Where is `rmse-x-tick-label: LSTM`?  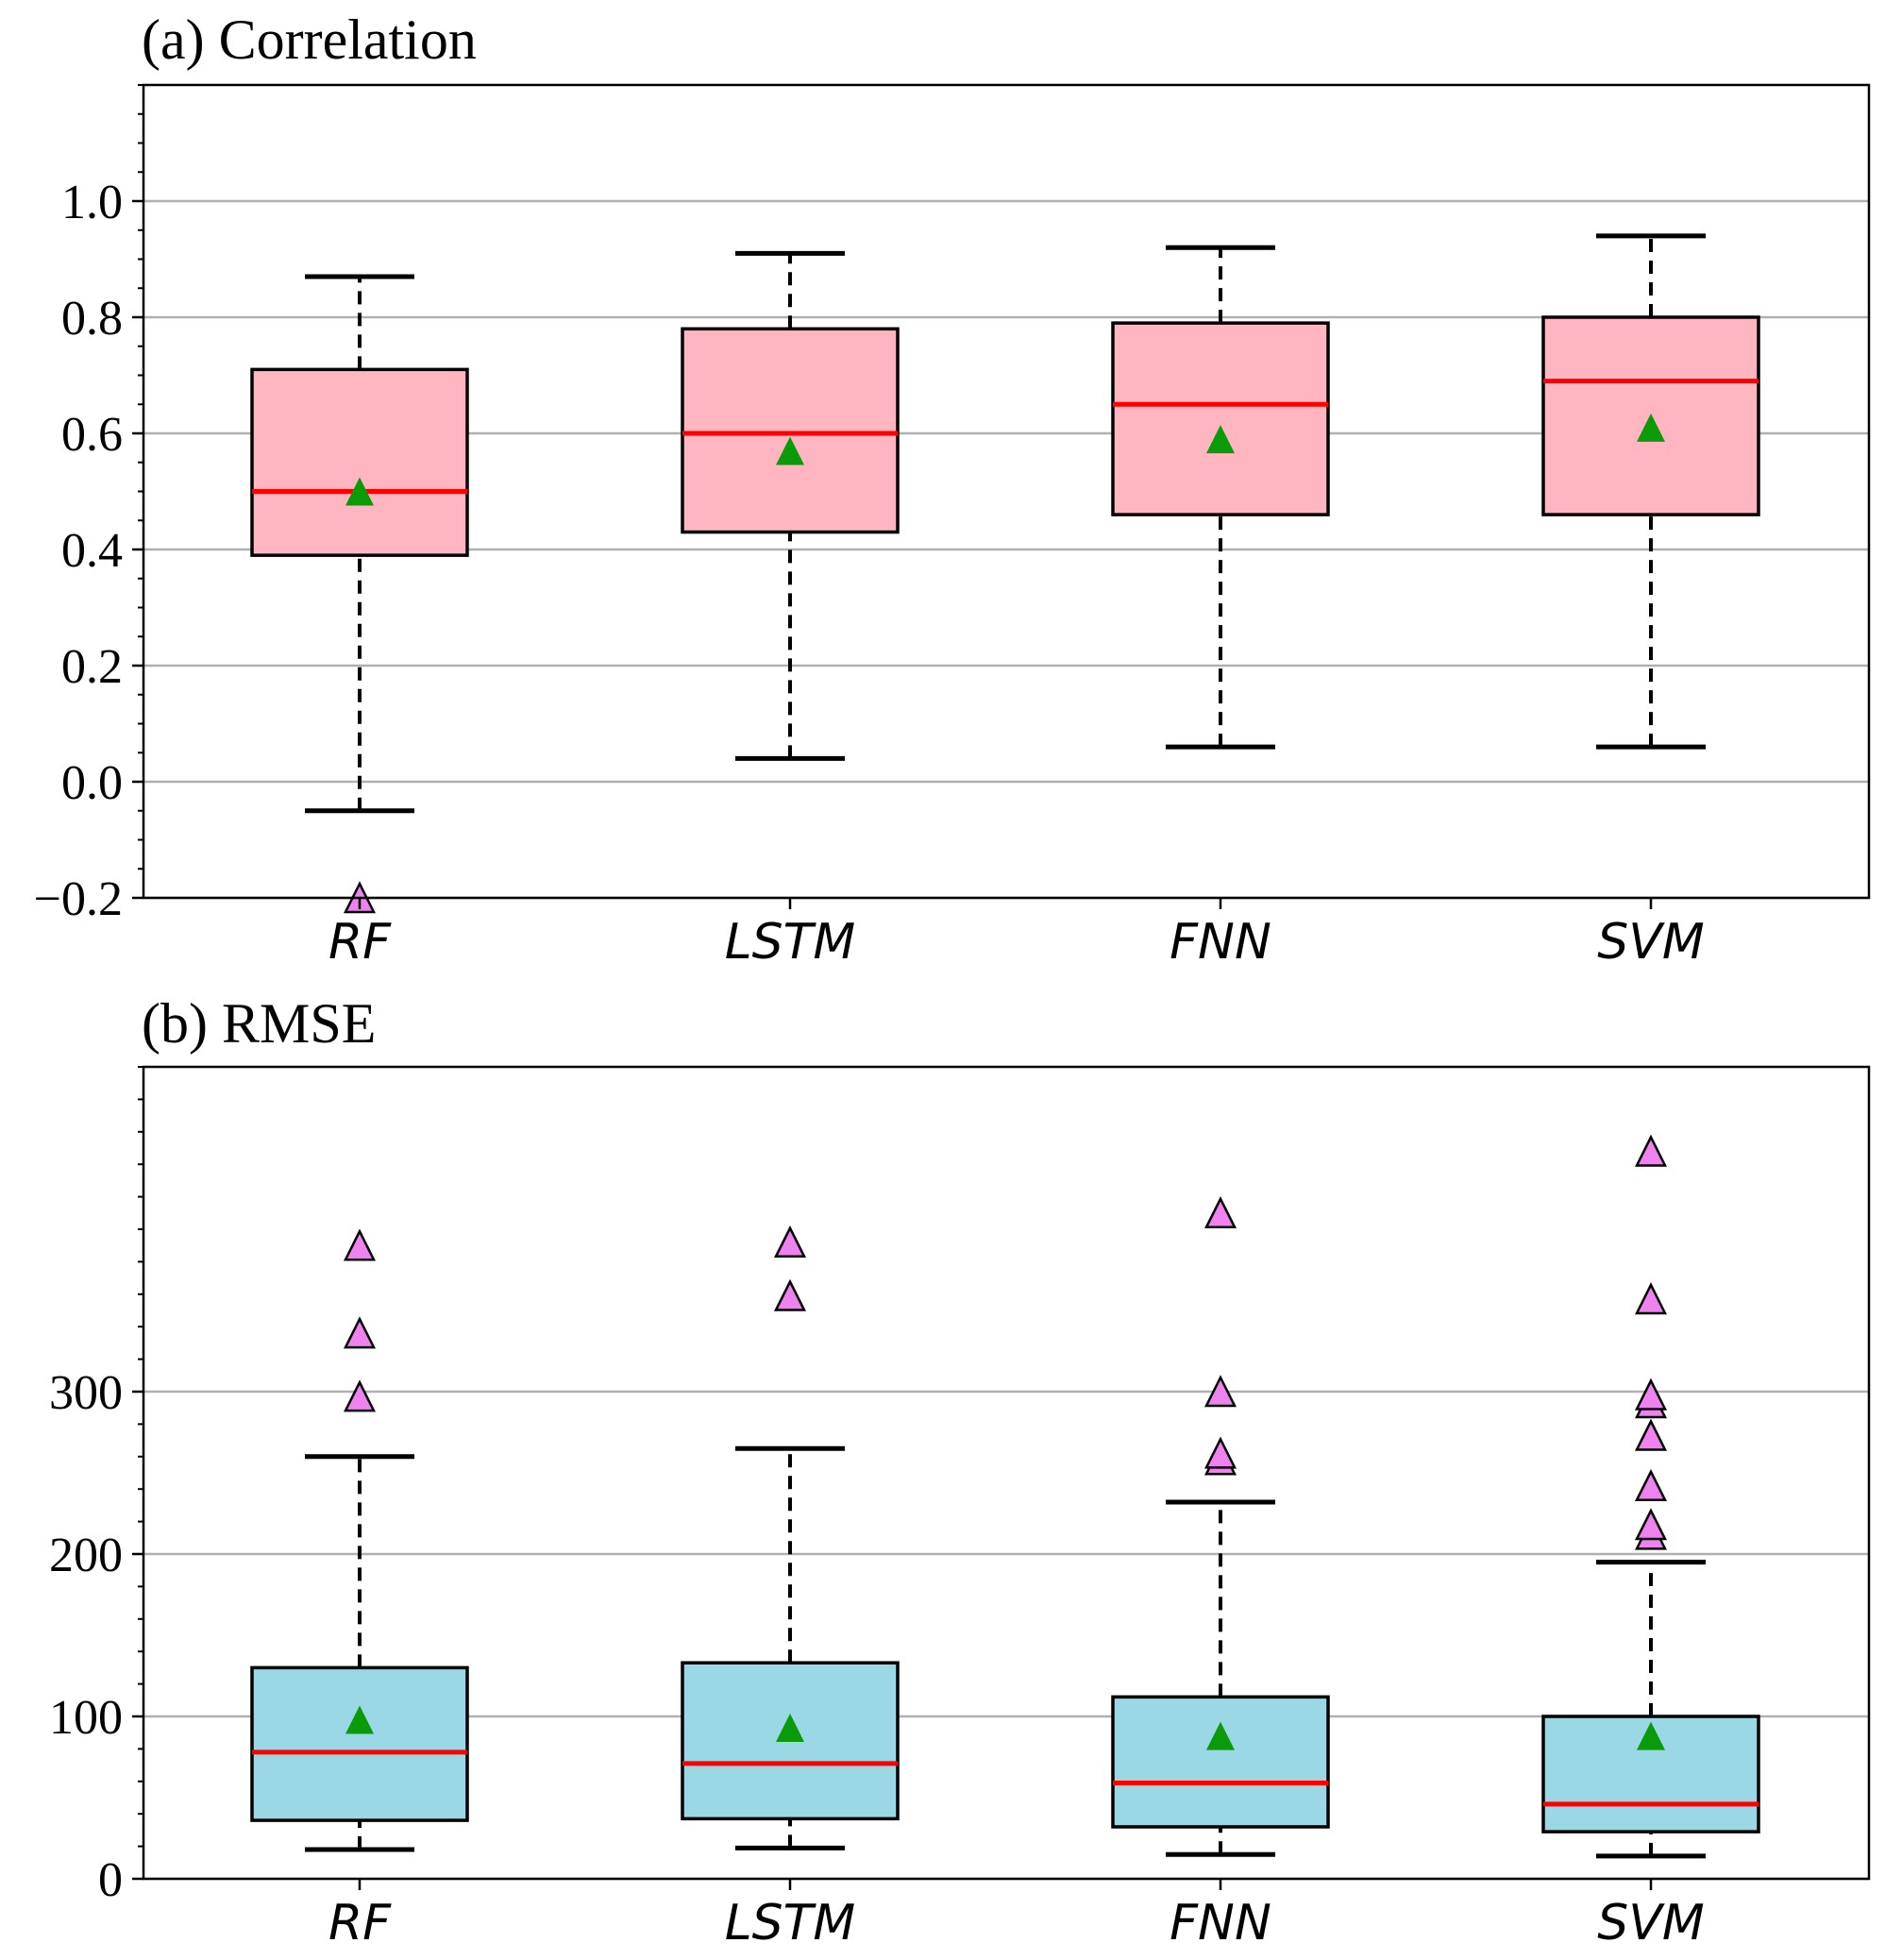
rmse-x-tick-label: LSTM is located at coordinates (790, 1924).